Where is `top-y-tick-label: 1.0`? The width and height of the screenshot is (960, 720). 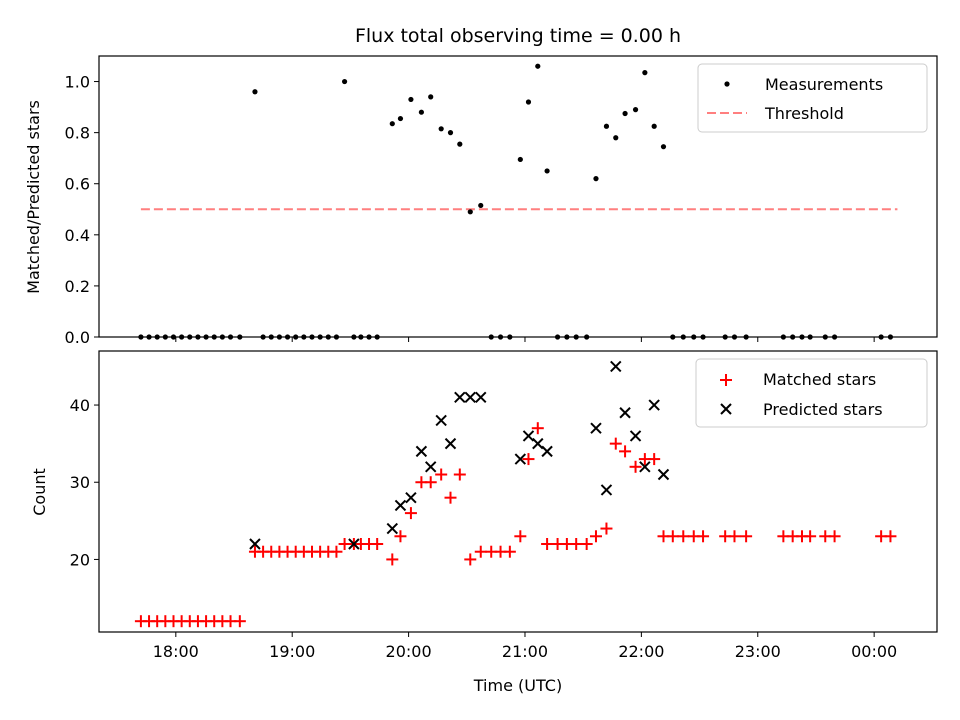 top-y-tick-label: 1.0 is located at coordinates (77, 82).